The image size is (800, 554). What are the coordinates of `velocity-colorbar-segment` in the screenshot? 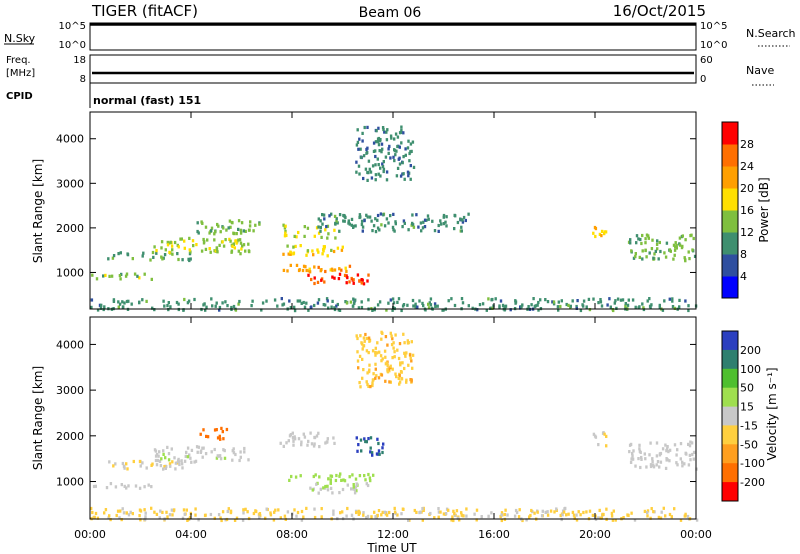 It's located at (730, 492).